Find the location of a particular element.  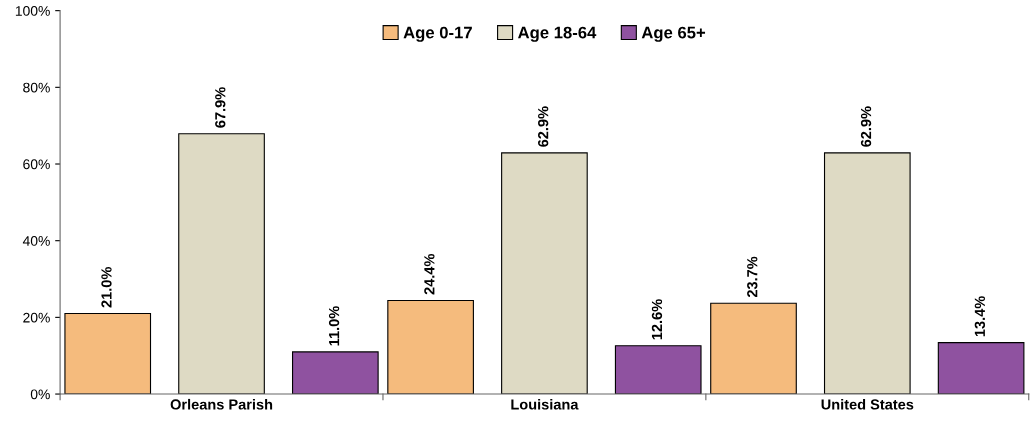

legend-label: Age 0-17 is located at coordinates (437, 34).